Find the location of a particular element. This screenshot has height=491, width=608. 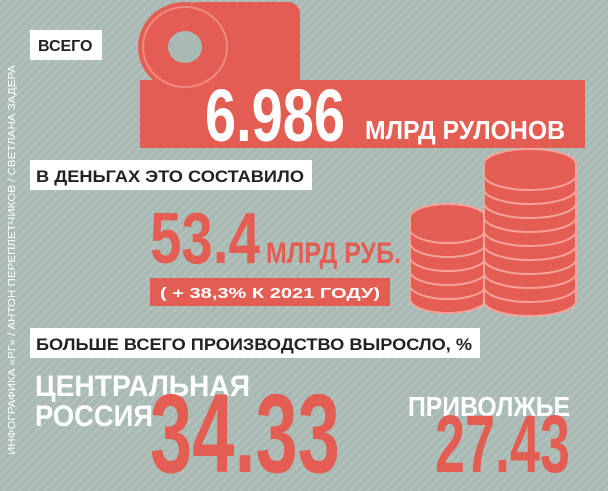

region-value: 27.43 is located at coordinates (502, 444).